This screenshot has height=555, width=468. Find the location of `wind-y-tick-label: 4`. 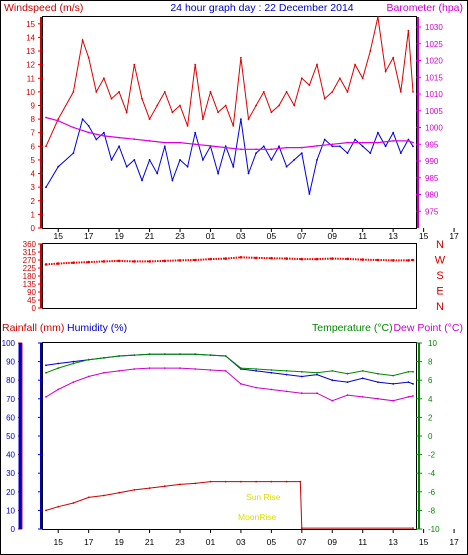

wind-y-tick-label: 4 is located at coordinates (33, 174).